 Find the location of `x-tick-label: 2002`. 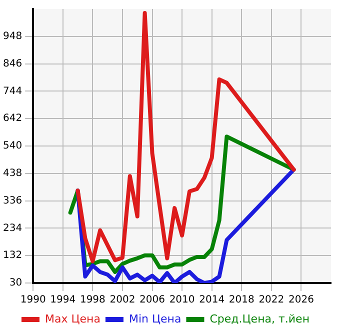

x-tick-label: 2002 is located at coordinates (123, 300).